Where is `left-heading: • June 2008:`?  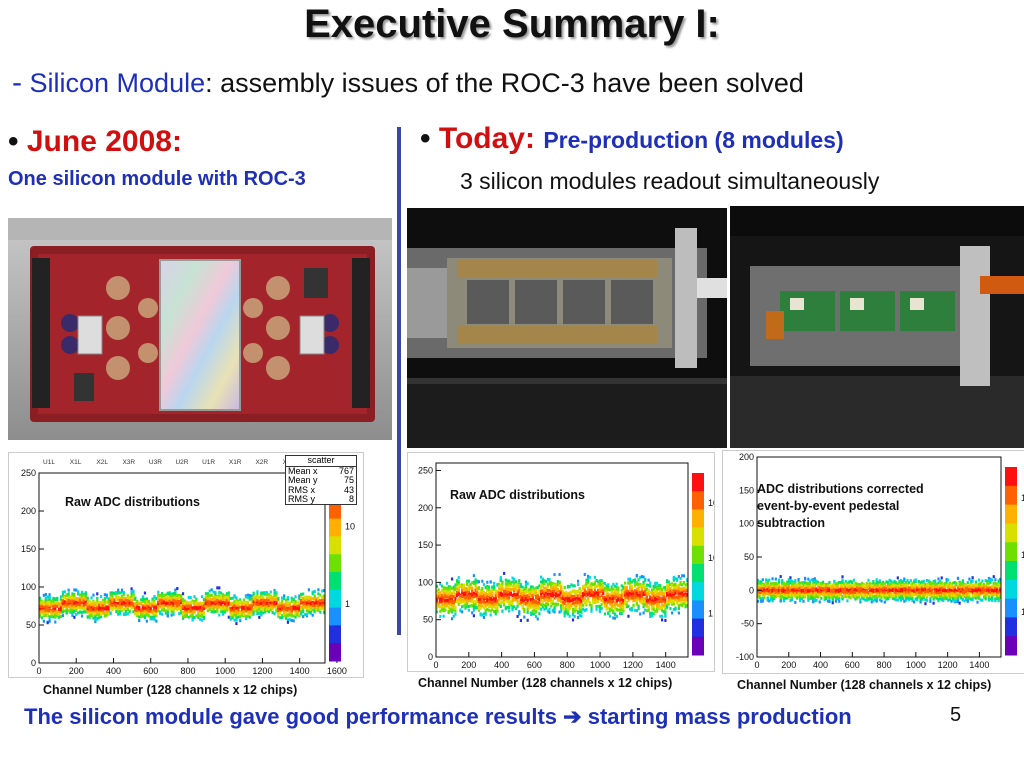
left-heading: • June 2008: is located at coordinates (95, 142).